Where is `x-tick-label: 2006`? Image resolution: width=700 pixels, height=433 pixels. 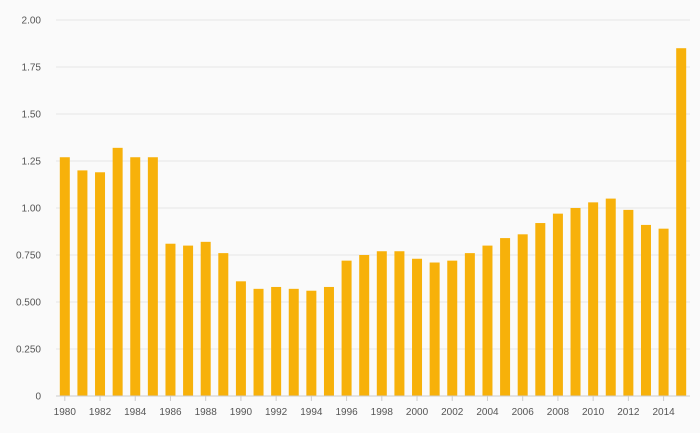 x-tick-label: 2006 is located at coordinates (523, 412).